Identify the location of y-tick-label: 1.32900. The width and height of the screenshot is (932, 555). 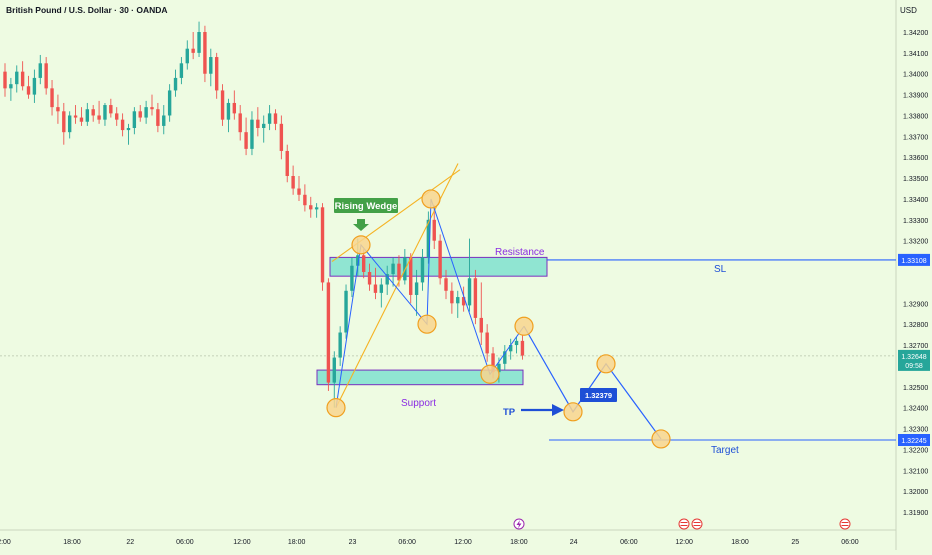
(915, 304).